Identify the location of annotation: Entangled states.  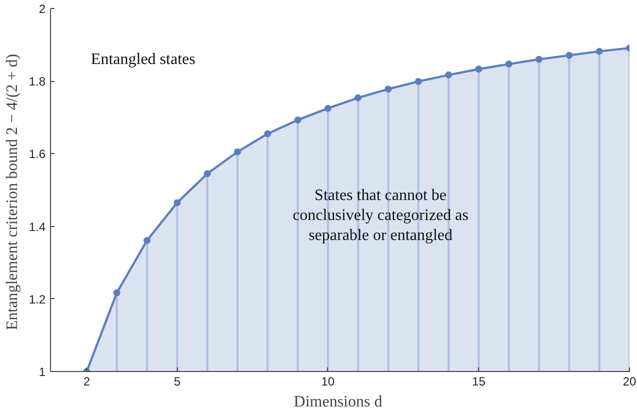
(143, 59).